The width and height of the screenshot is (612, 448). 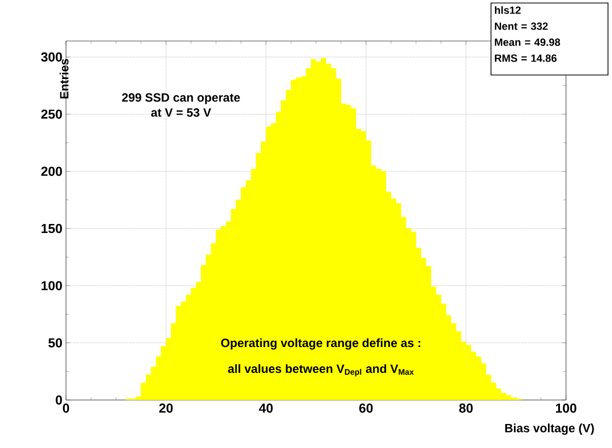 I want to click on y-tick-label: 150, so click(x=52, y=229).